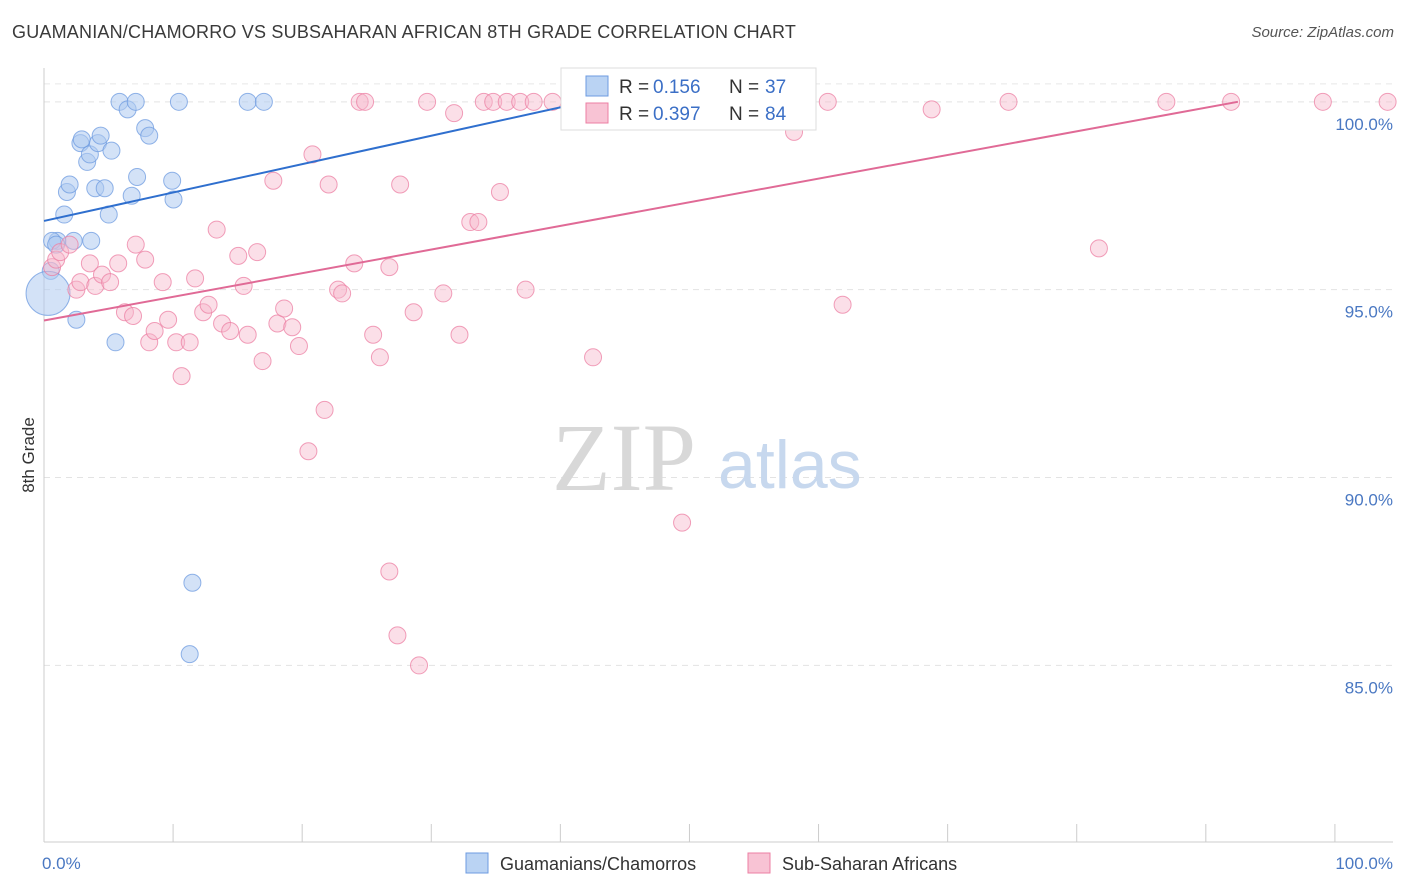  What do you see at coordinates (1322, 32) in the screenshot?
I see `chart-source: Source: ZipAtlas.com` at bounding box center [1322, 32].